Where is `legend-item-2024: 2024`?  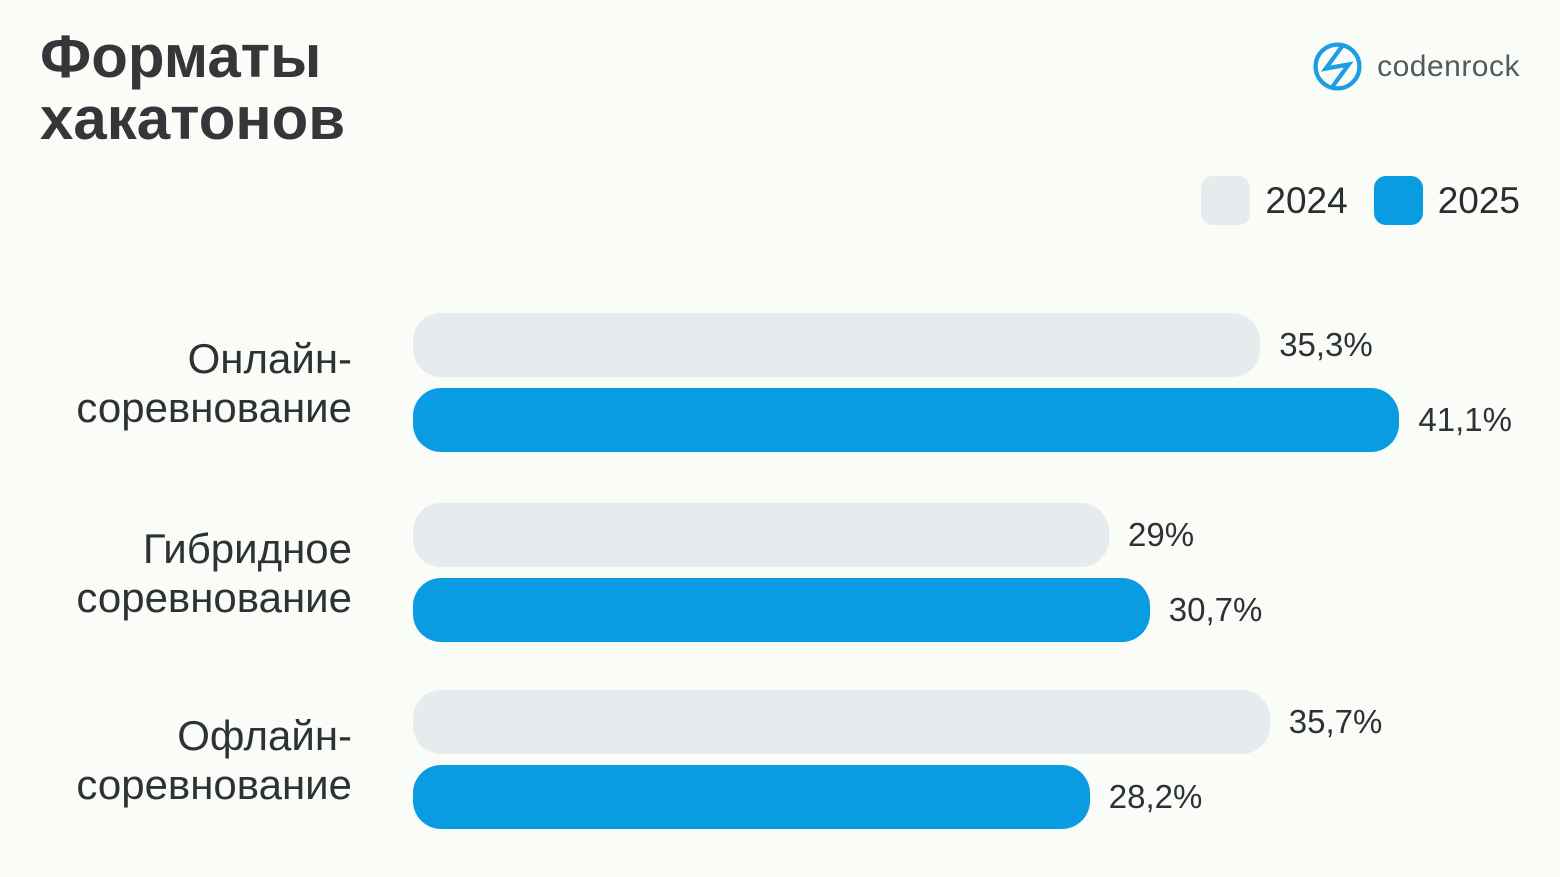
legend-item-2024: 2024 is located at coordinates (1274, 200).